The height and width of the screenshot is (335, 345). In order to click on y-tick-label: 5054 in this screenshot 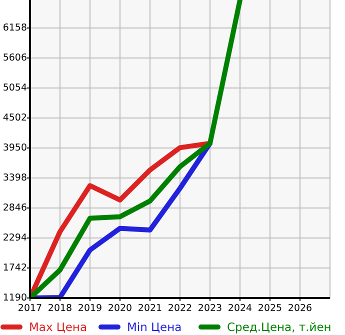, I will do `click(14, 88)`.